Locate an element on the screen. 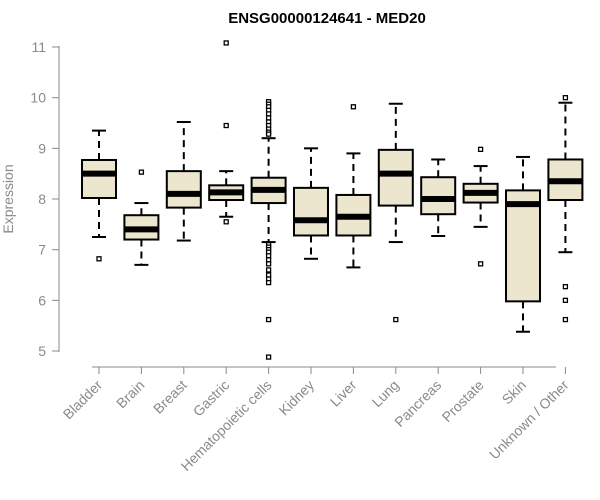  y-tick-label: 10 is located at coordinates (38, 98).